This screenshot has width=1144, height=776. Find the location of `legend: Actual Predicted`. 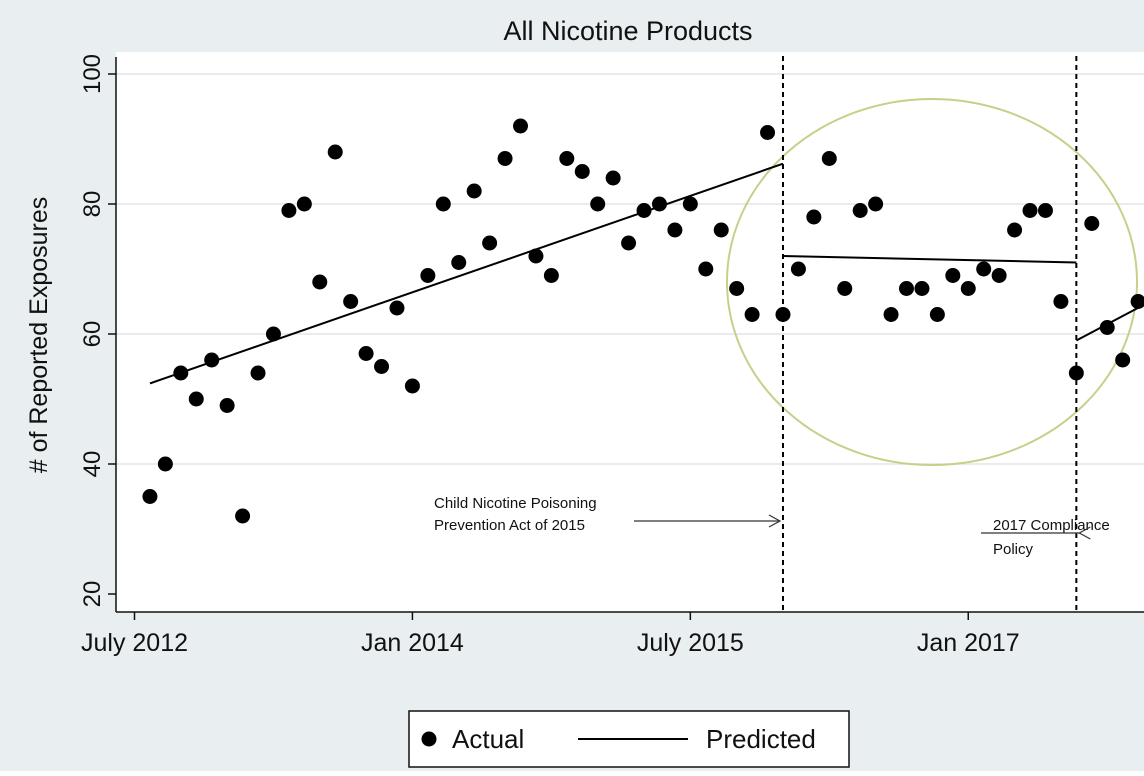

legend: Actual Predicted is located at coordinates (629, 739).